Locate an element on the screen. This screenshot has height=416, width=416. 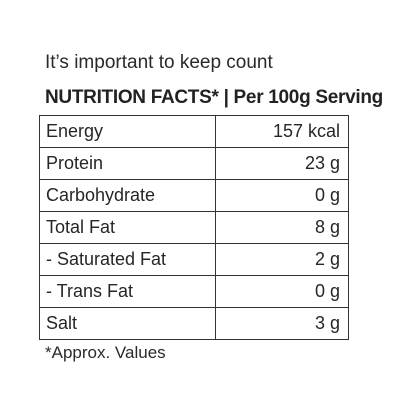
nutrient-name: Protein is located at coordinates (128, 163).